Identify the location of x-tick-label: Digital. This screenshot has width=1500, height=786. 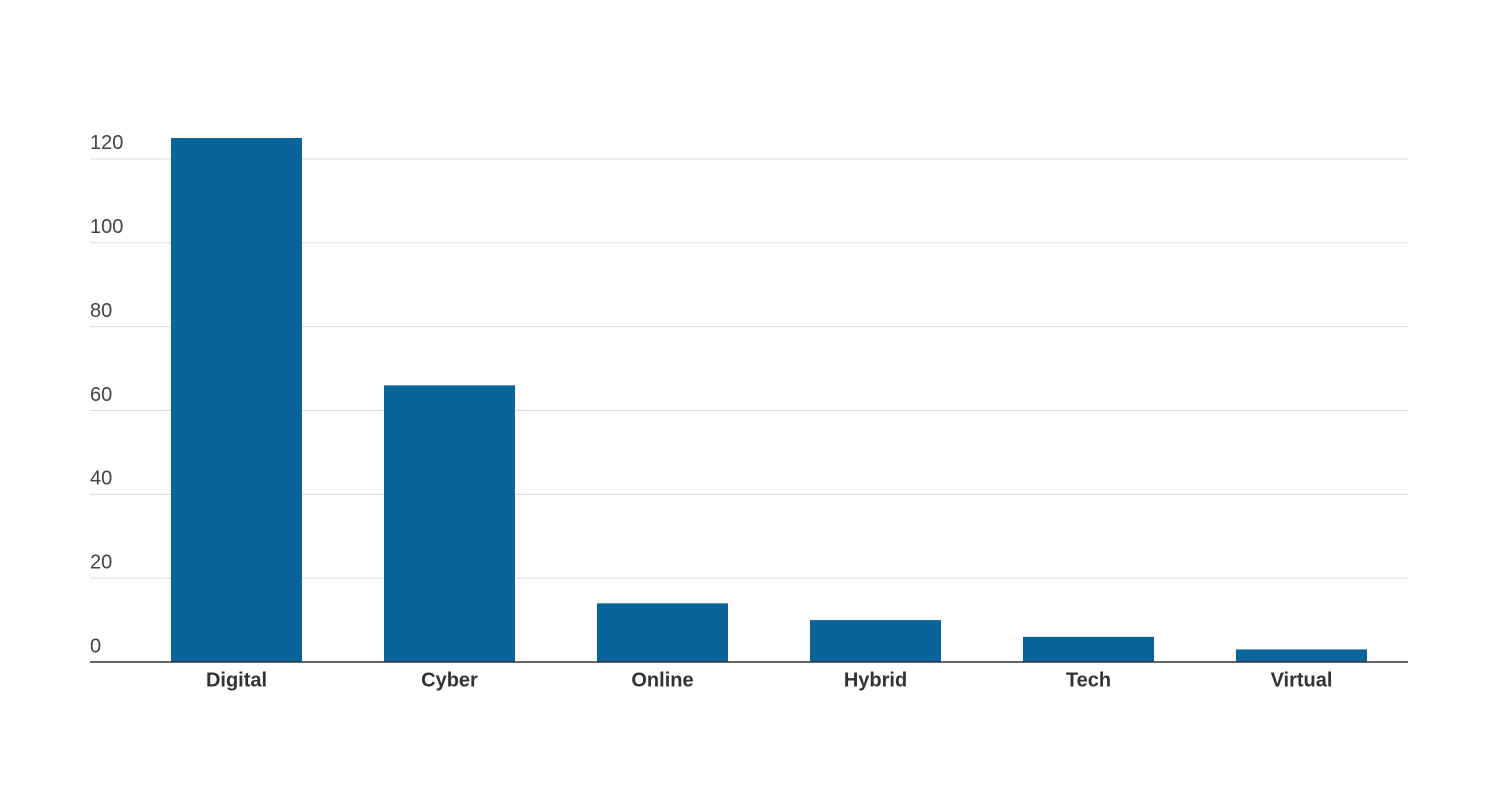
(236, 680).